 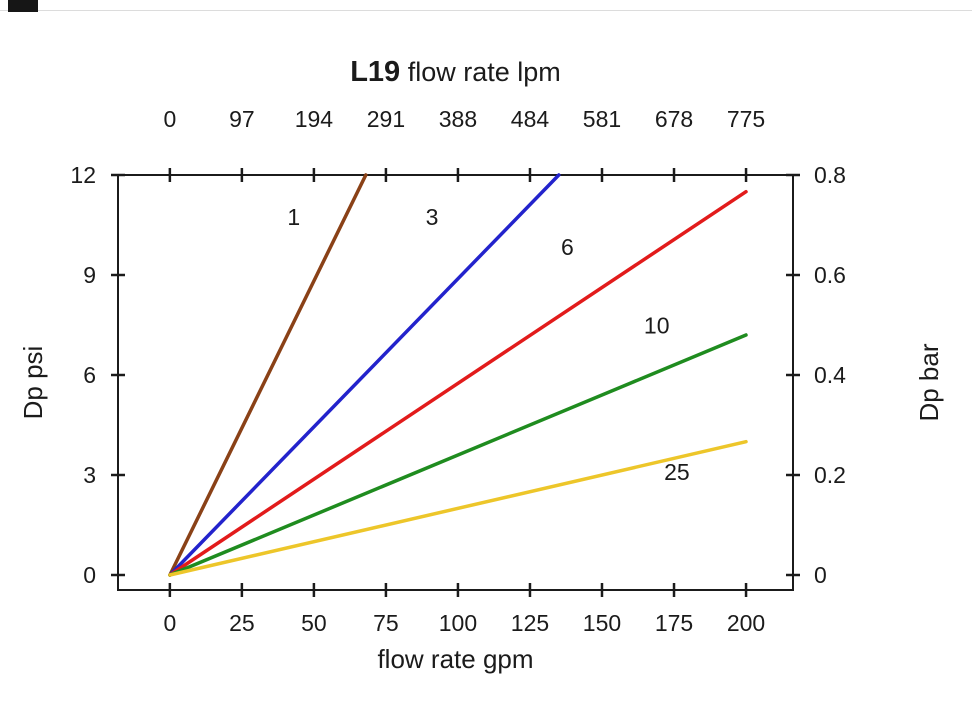 I want to click on y-right-tick-label: 0.4, so click(x=830, y=375).